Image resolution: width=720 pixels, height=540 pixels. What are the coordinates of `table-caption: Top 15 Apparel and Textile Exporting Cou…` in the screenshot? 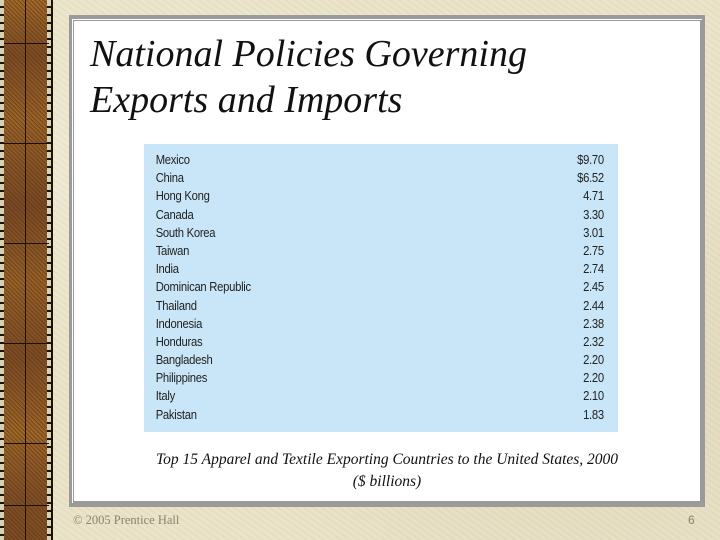 It's located at (387, 471).